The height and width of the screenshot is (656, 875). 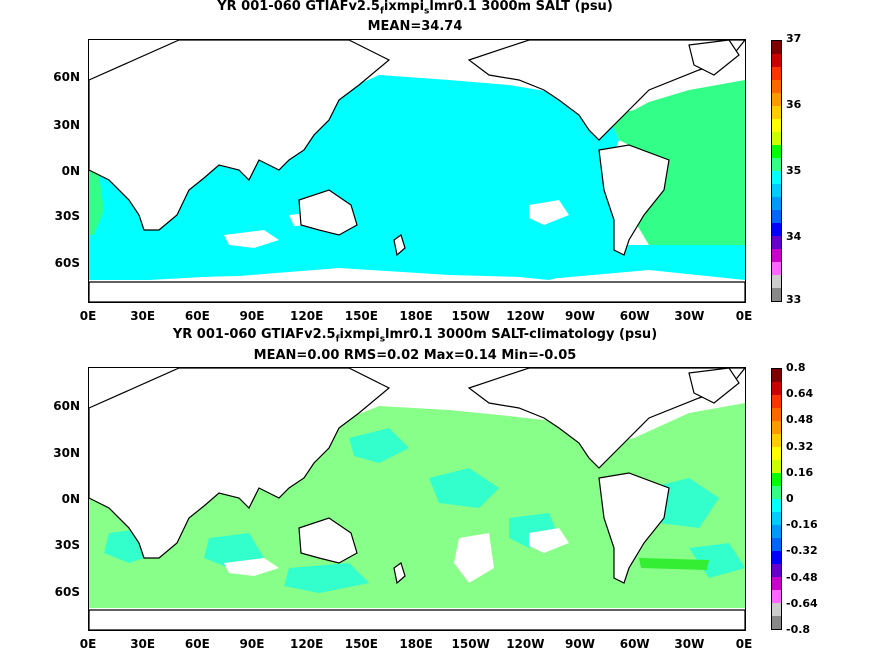 I want to click on bottom-xtick-9: 90W, so click(x=580, y=644).